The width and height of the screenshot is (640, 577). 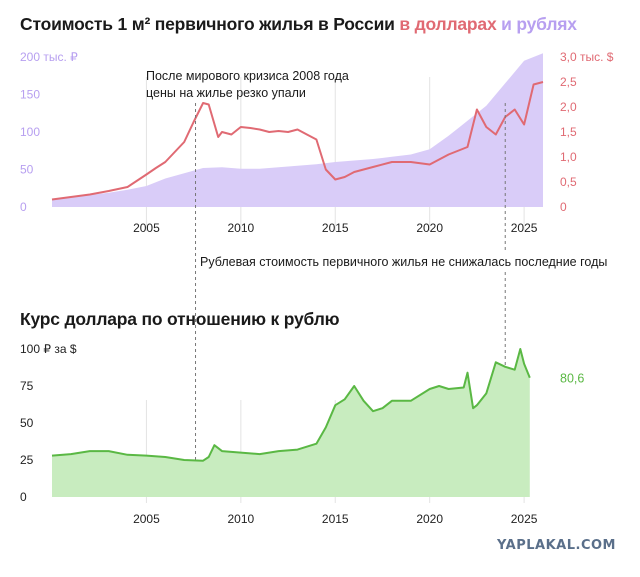 What do you see at coordinates (49, 57) in the screenshot?
I see `chart1-left-tick-label: 200 тыс. ₽` at bounding box center [49, 57].